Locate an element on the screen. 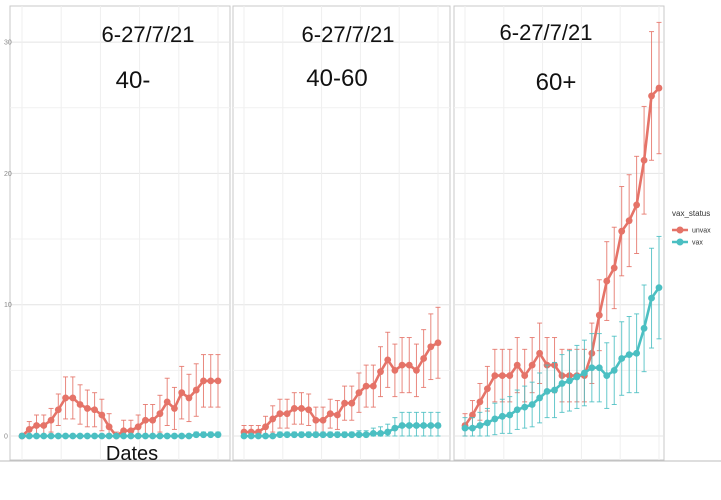 This screenshot has width=721, height=500. legend-key-unvax-dot is located at coordinates (680, 230).